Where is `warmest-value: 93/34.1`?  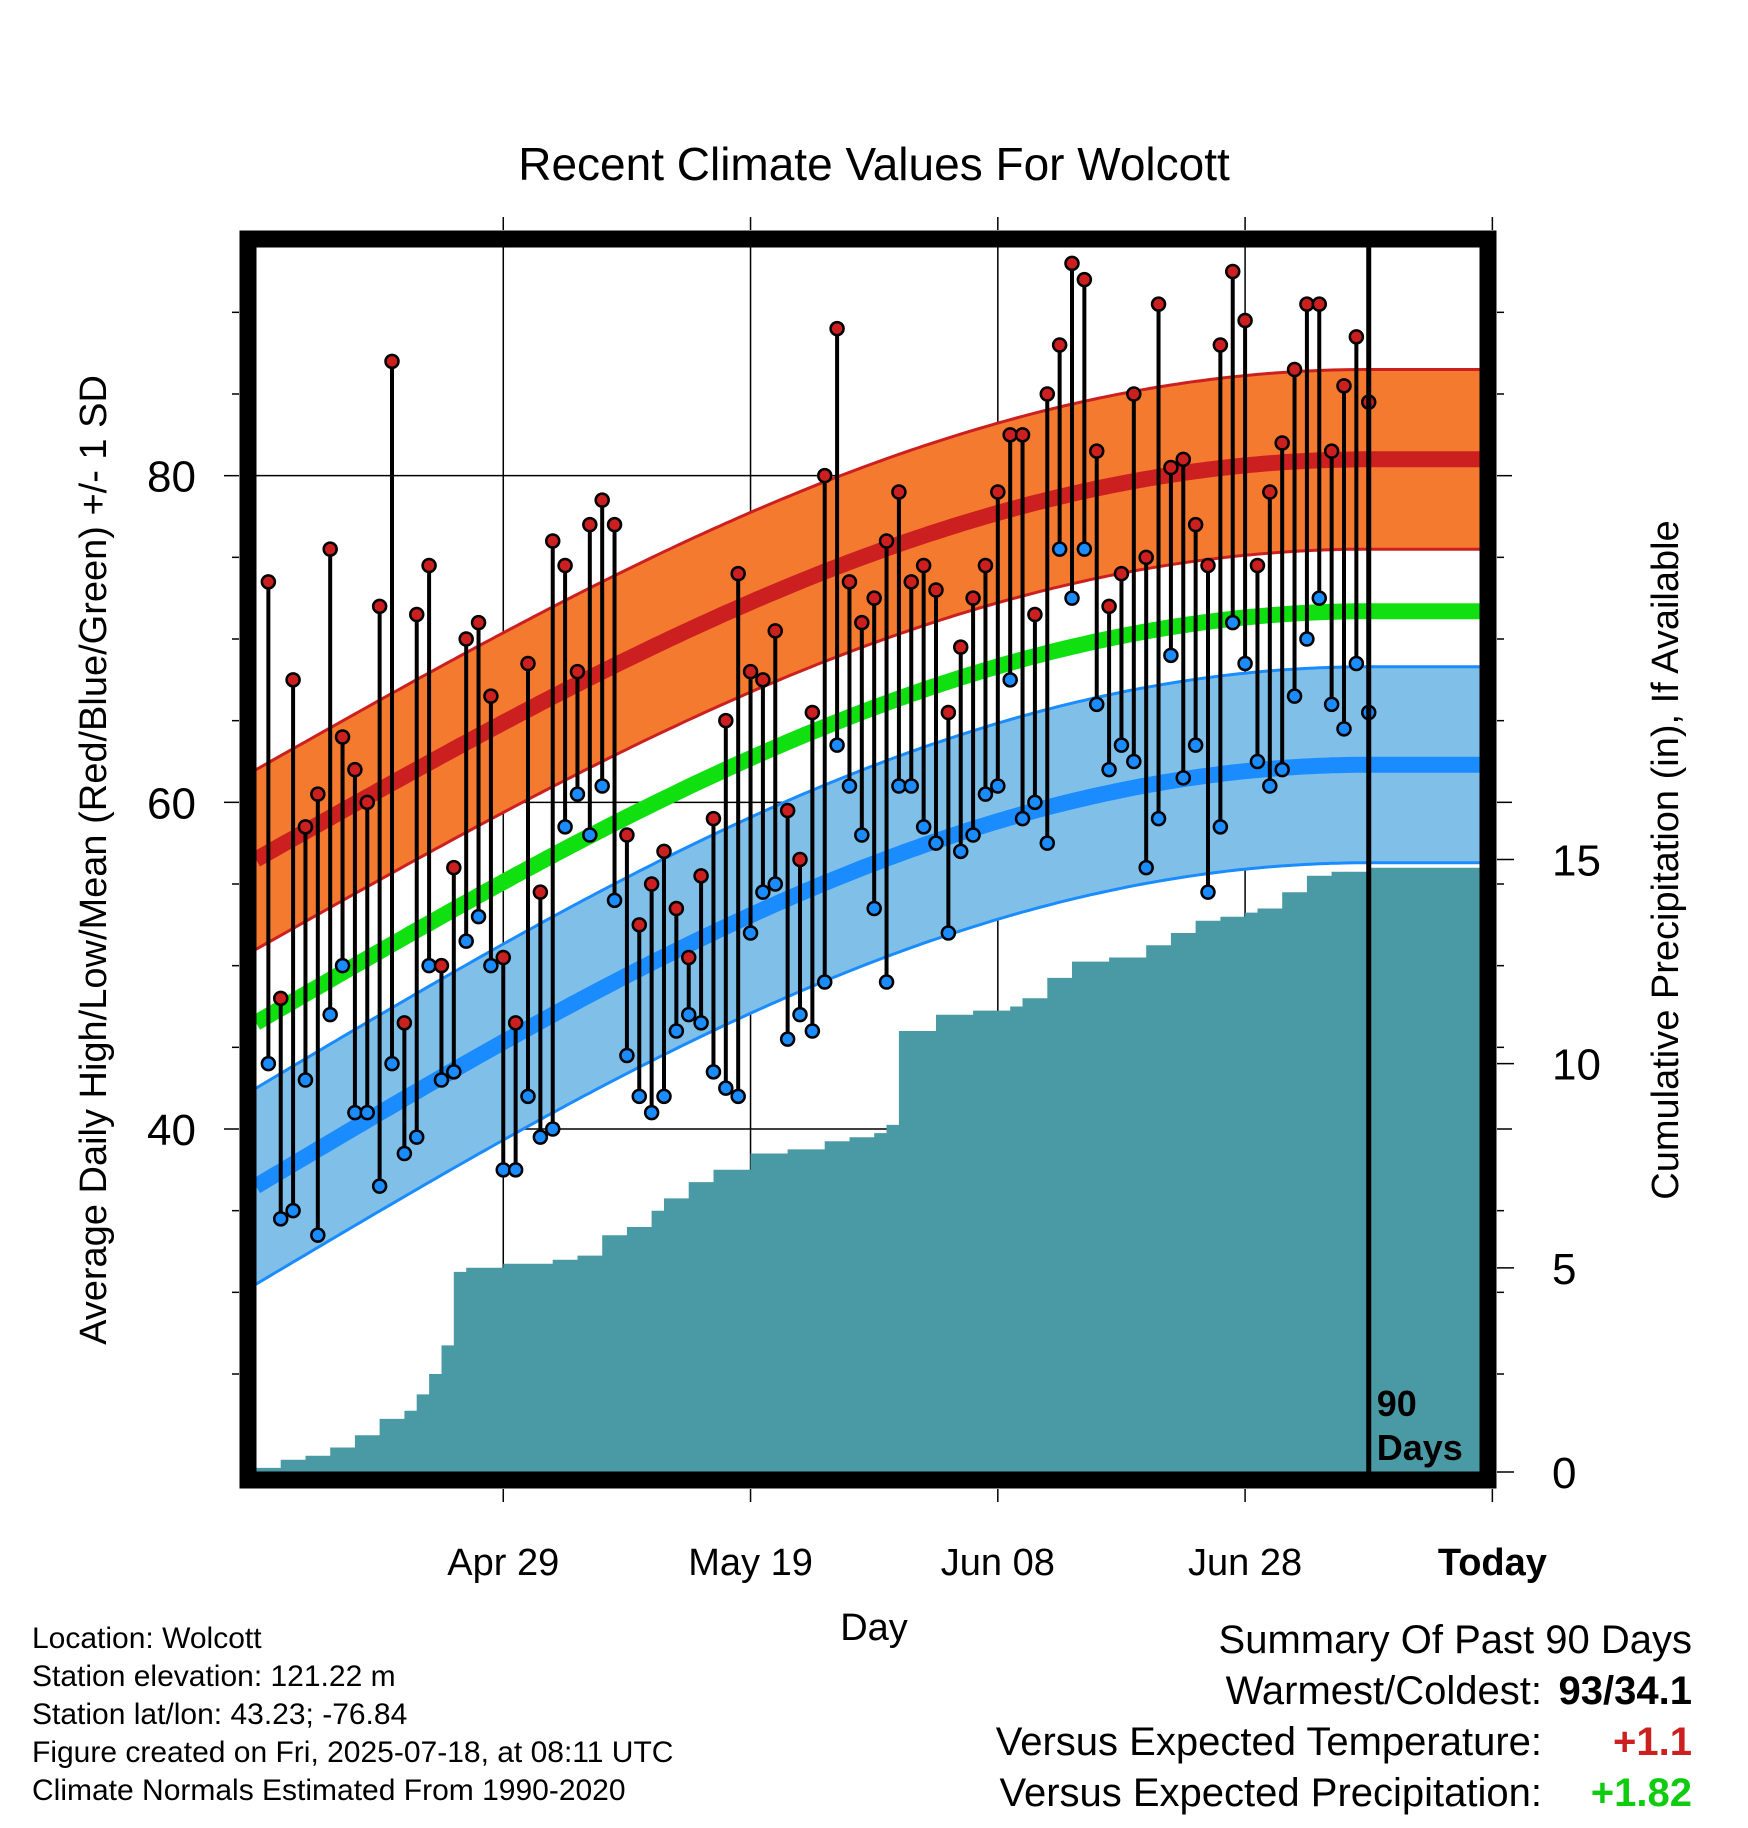
warmest-value: 93/34.1 is located at coordinates (1625, 1691).